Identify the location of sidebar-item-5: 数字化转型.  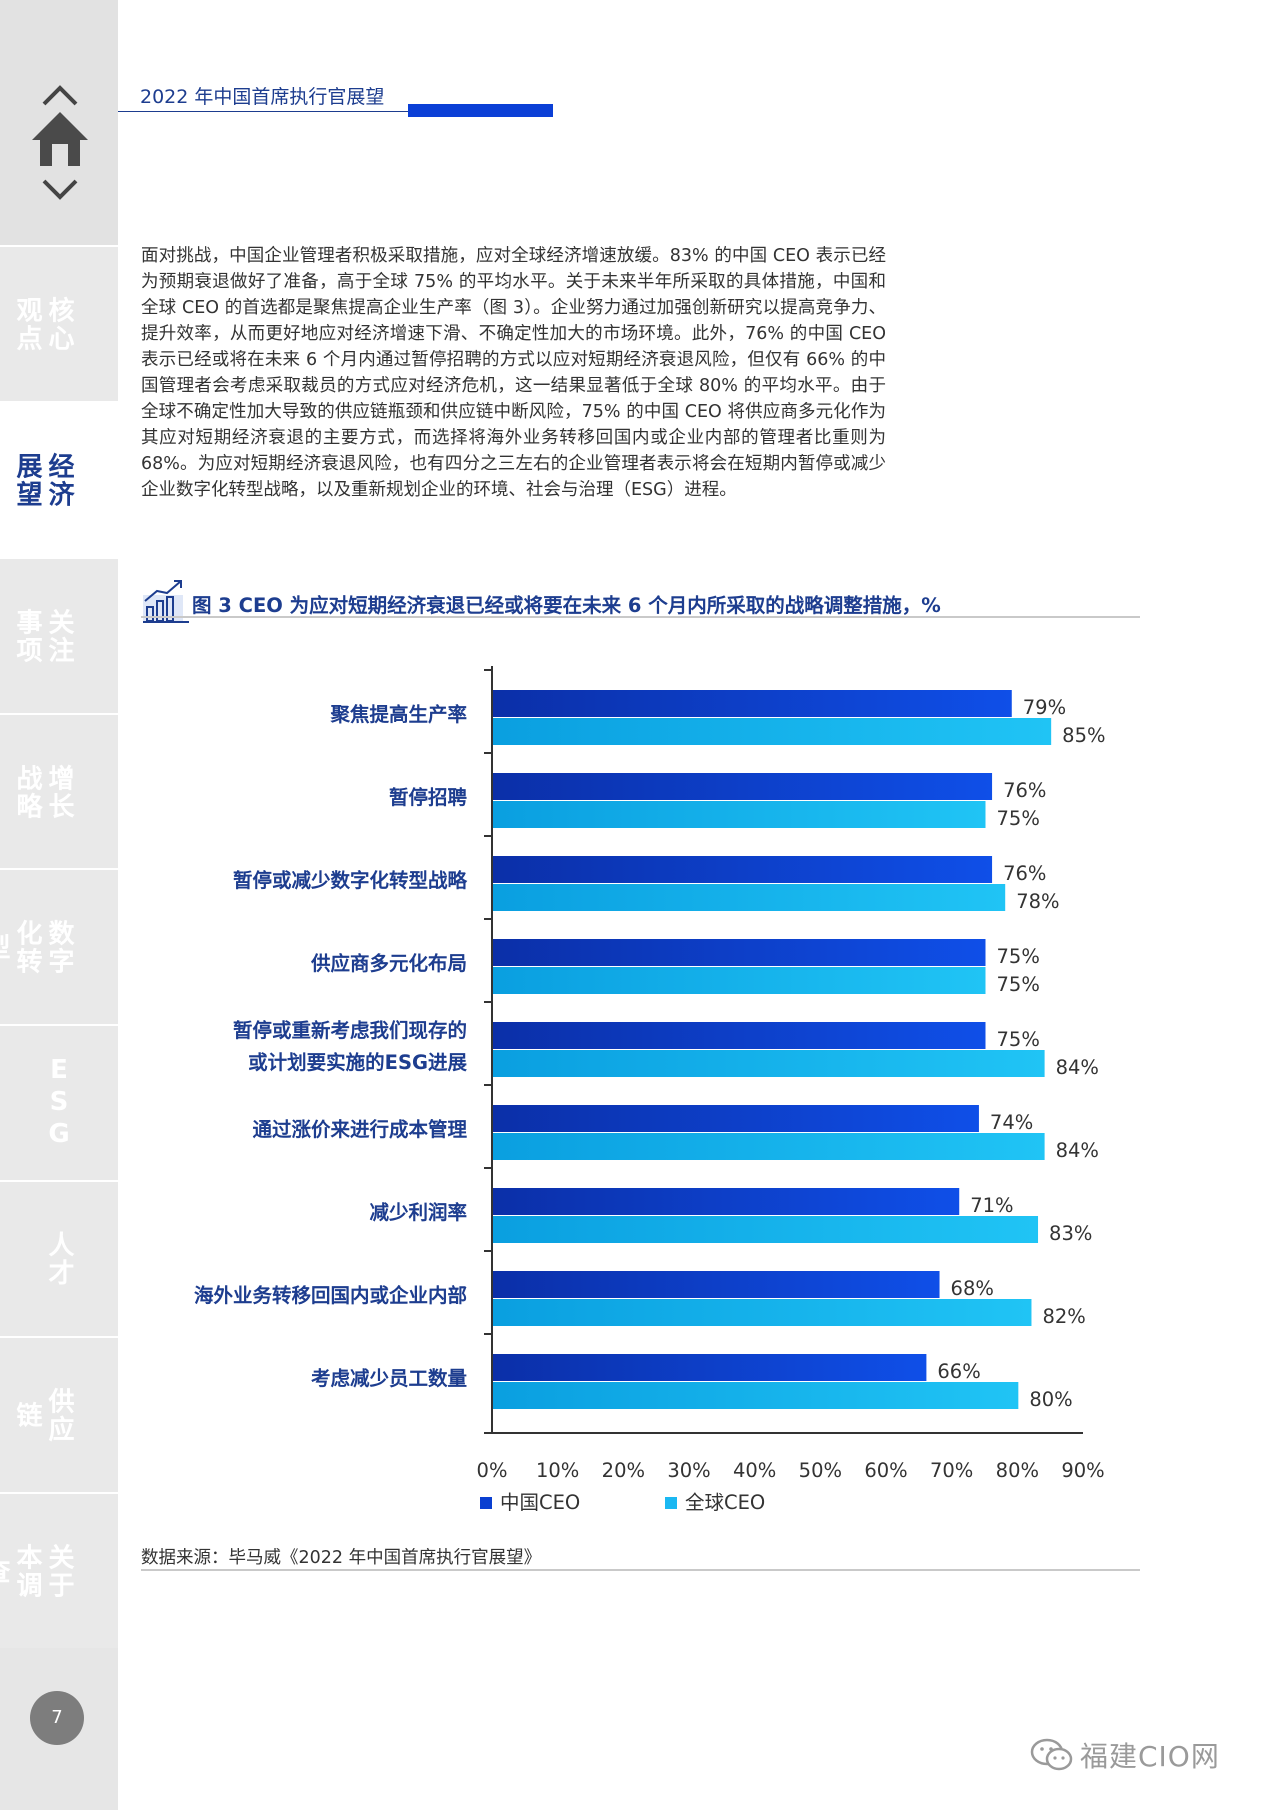
(59, 946).